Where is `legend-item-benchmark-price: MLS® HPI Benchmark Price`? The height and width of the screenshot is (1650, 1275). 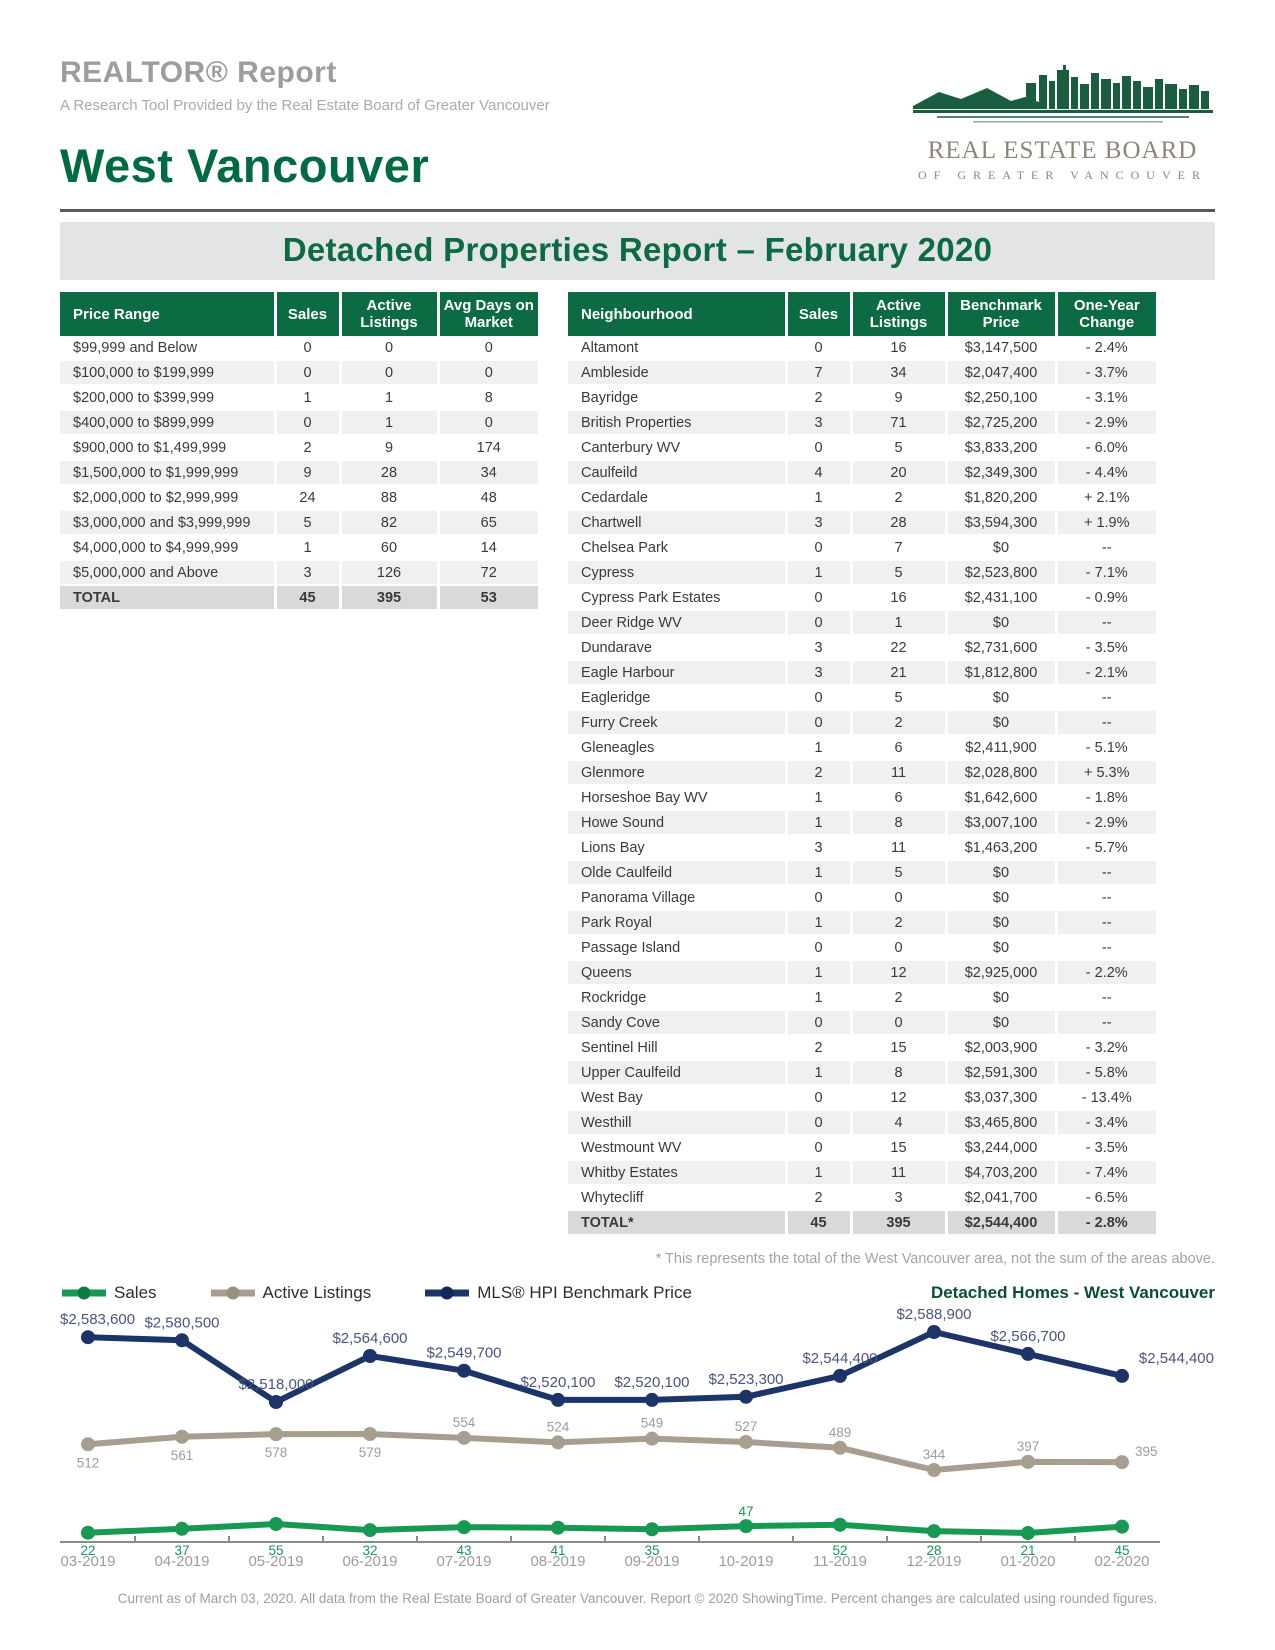
legend-item-benchmark-price: MLS® HPI Benchmark Price is located at coordinates (557, 1293).